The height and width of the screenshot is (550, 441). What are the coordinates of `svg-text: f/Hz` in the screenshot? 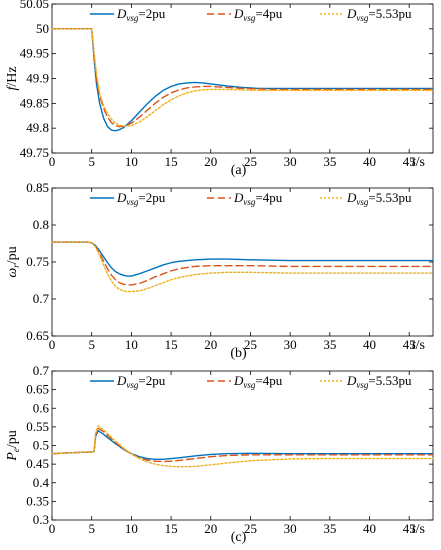 It's located at (12, 78).